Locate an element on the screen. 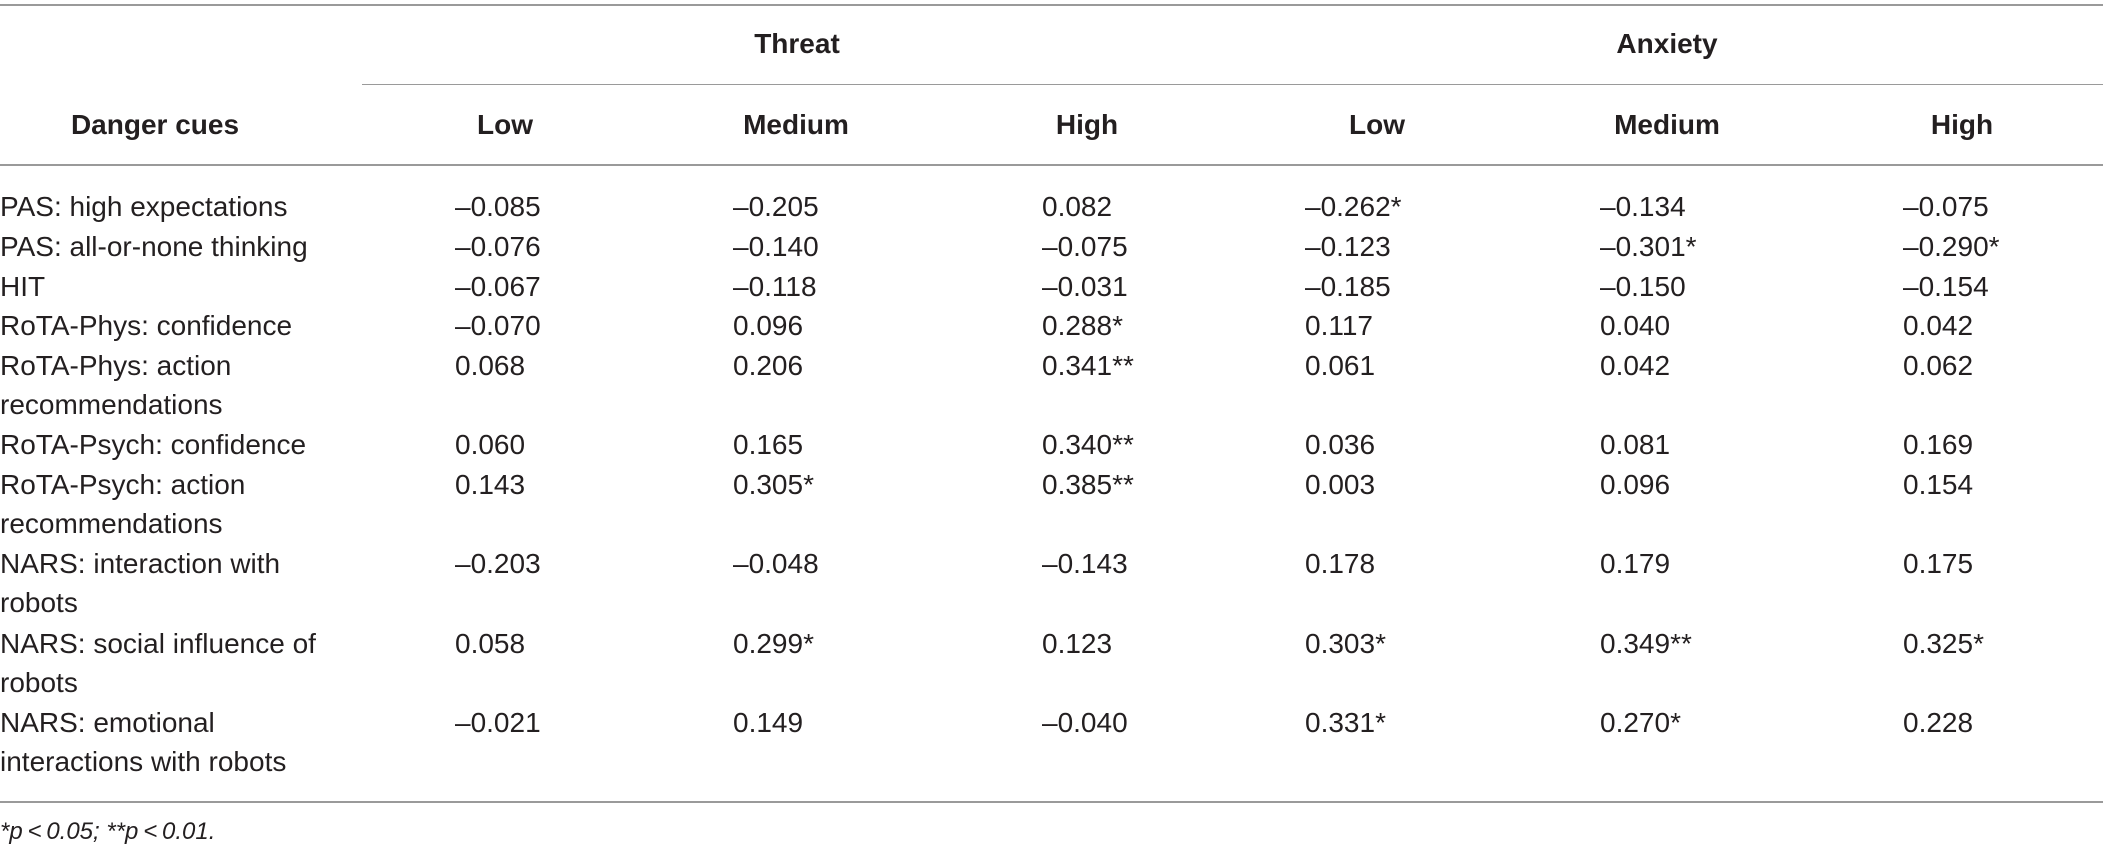 The image size is (2103, 858). table-cell: –0.076 is located at coordinates (498, 246).